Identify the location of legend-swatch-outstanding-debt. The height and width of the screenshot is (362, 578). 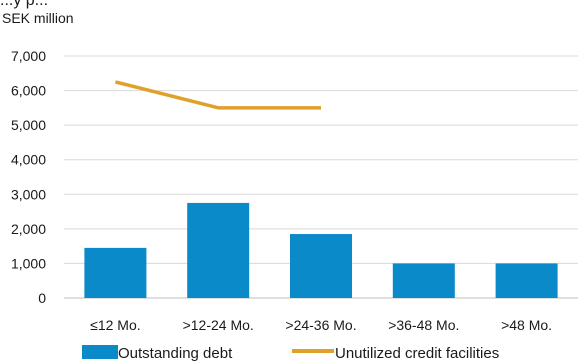
(100, 352).